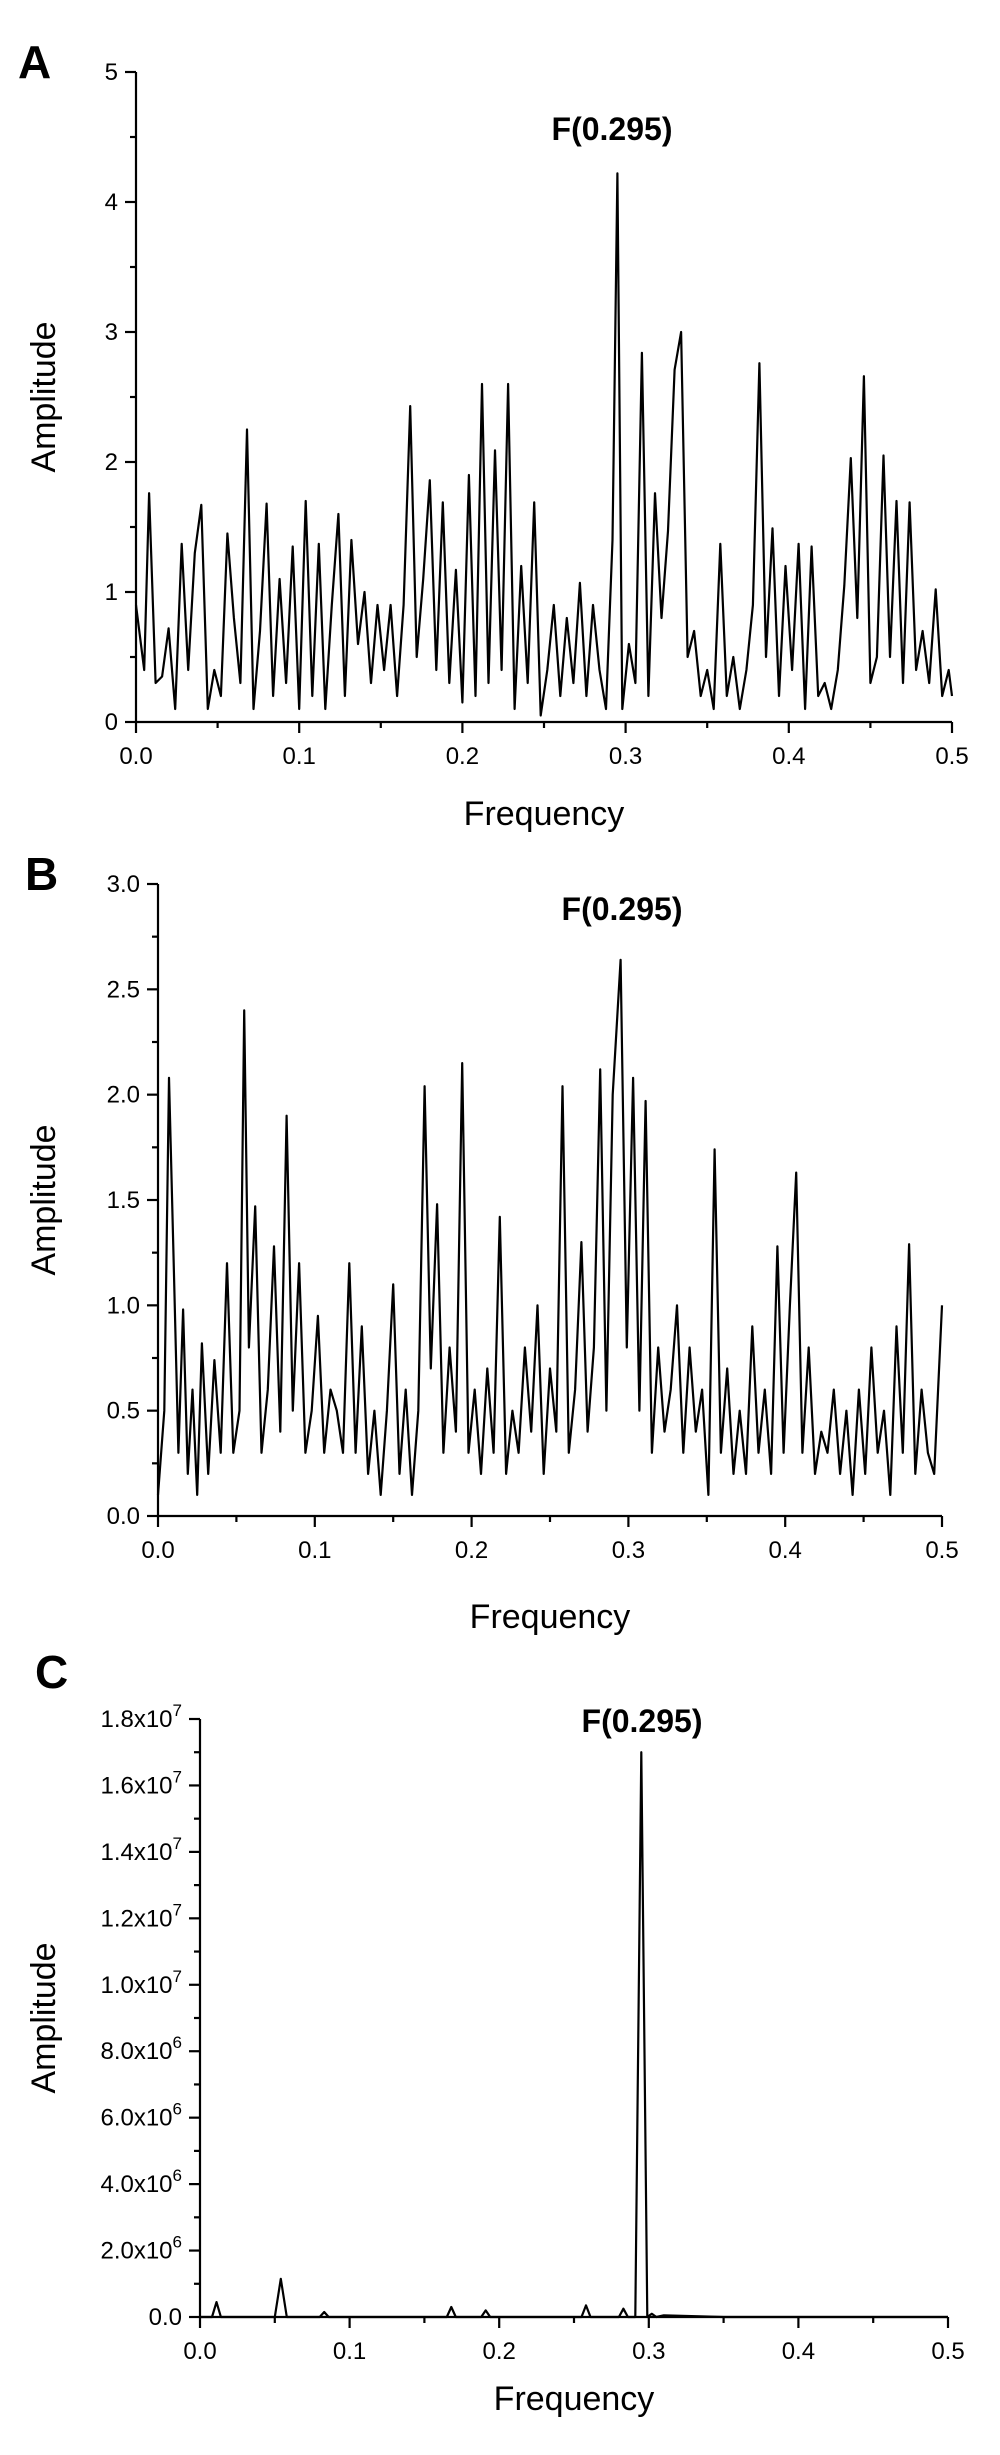 The width and height of the screenshot is (1000, 2455). What do you see at coordinates (157, 1550) in the screenshot?
I see `x-tick-label-b: 0.0` at bounding box center [157, 1550].